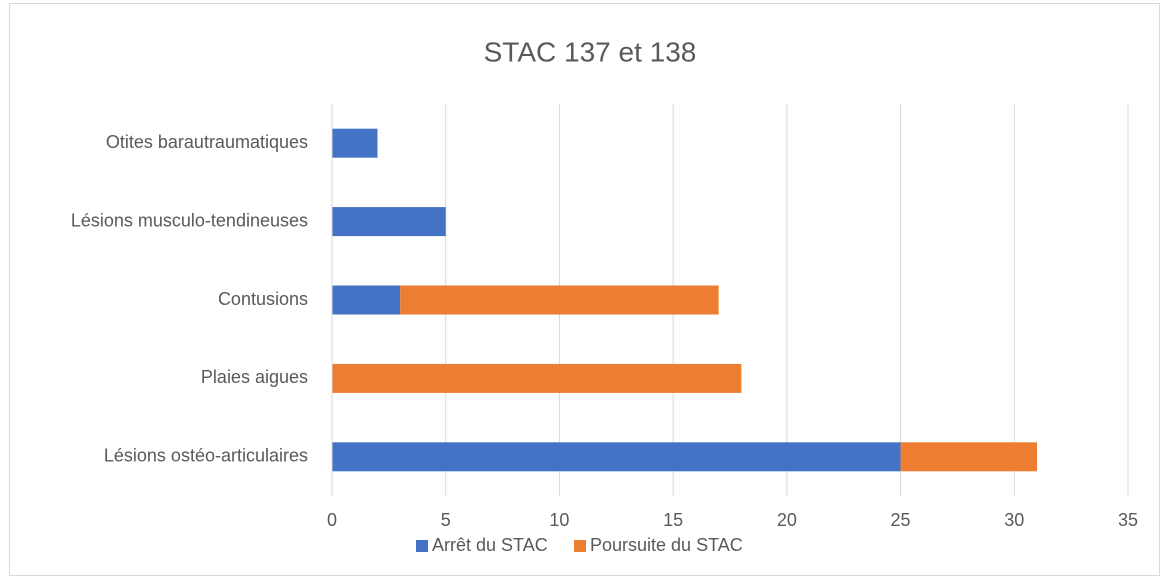  Describe the element at coordinates (490, 545) in the screenshot. I see `legend-label: Arrêt du STAC` at that location.